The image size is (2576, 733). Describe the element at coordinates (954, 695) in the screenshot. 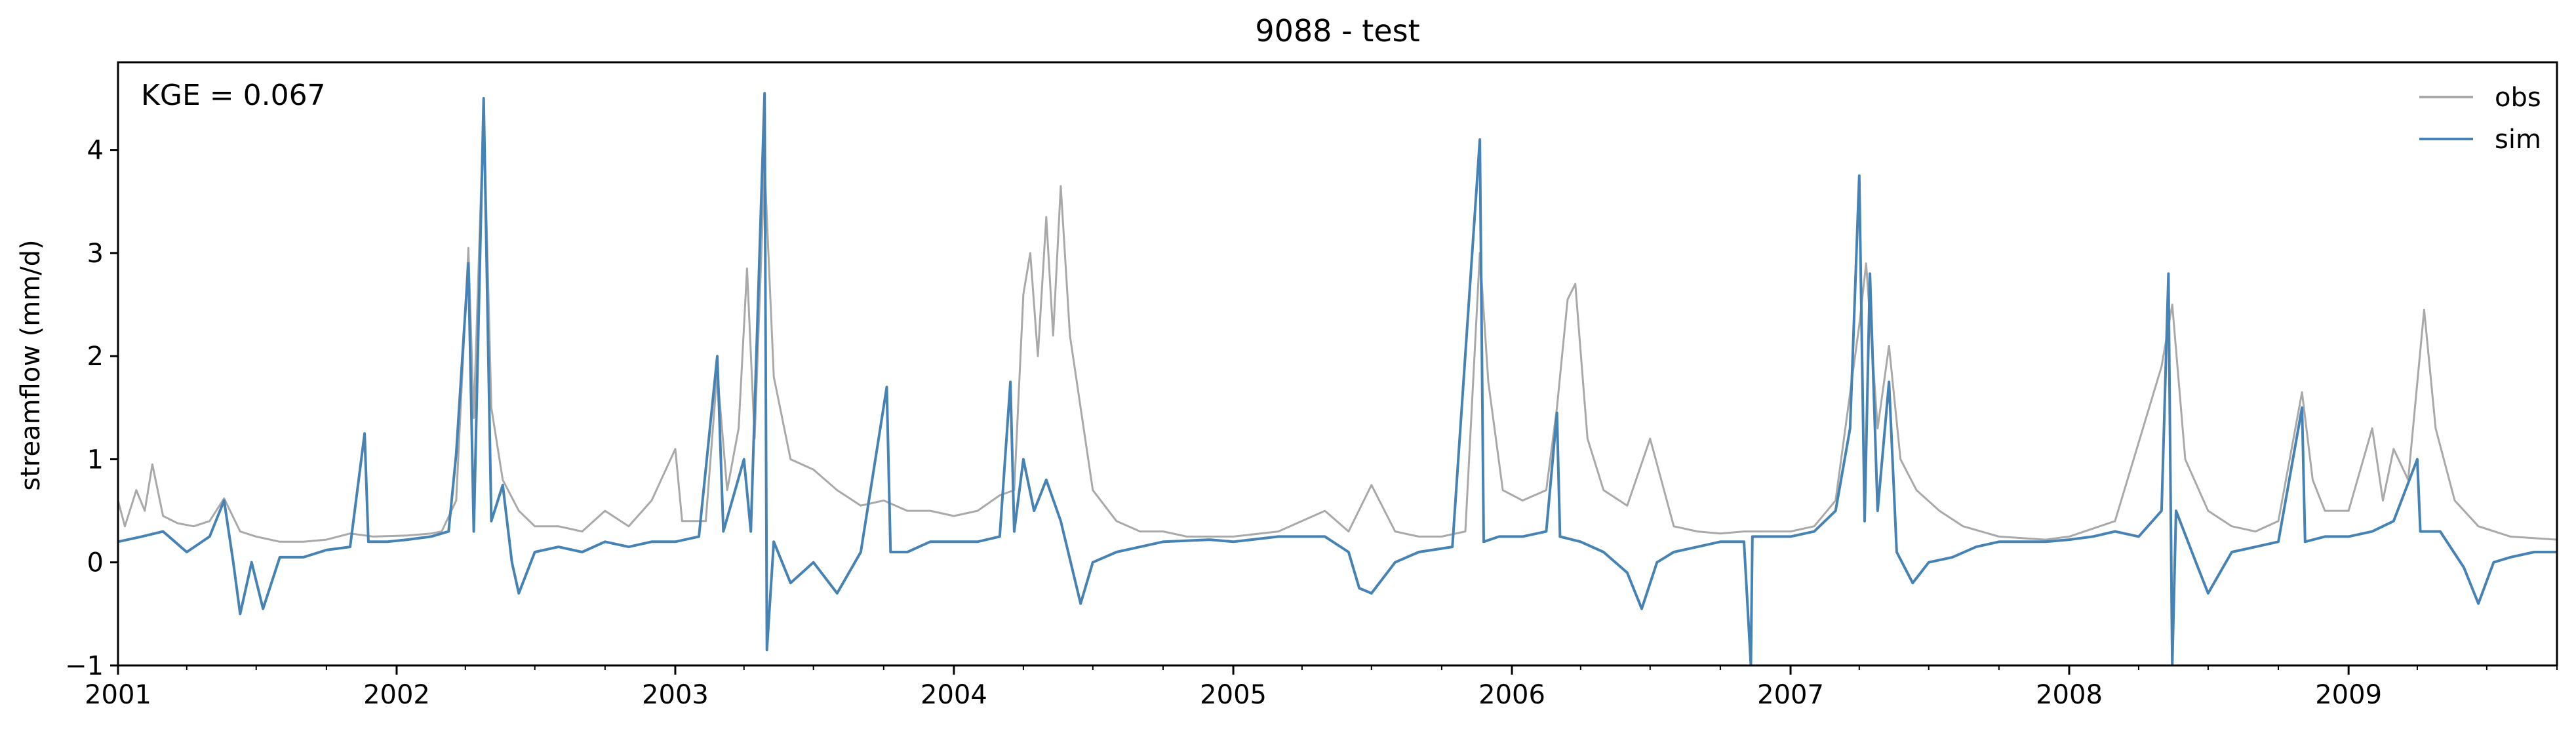

I see `x-tick-label: 2004` at that location.